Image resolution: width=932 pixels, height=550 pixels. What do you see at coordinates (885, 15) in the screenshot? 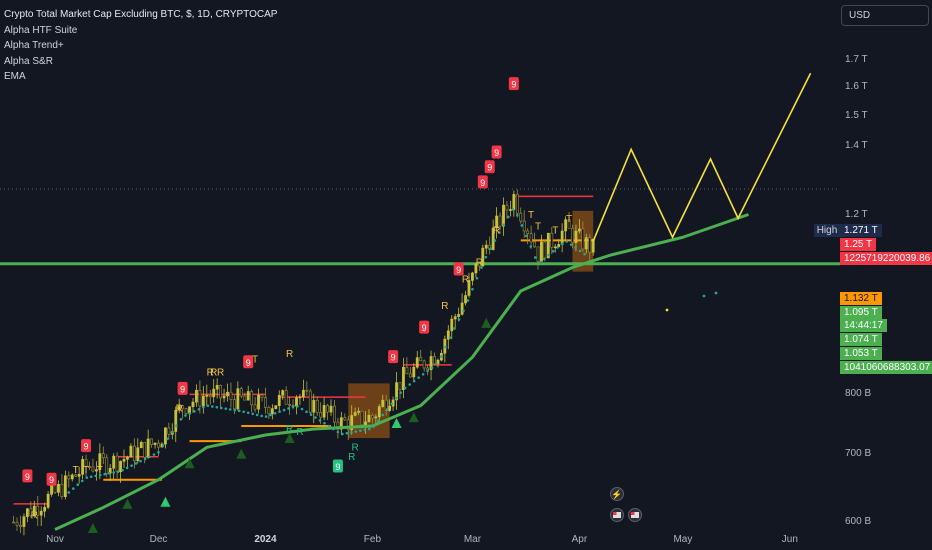
I see `currency-selector: USD` at bounding box center [885, 15].